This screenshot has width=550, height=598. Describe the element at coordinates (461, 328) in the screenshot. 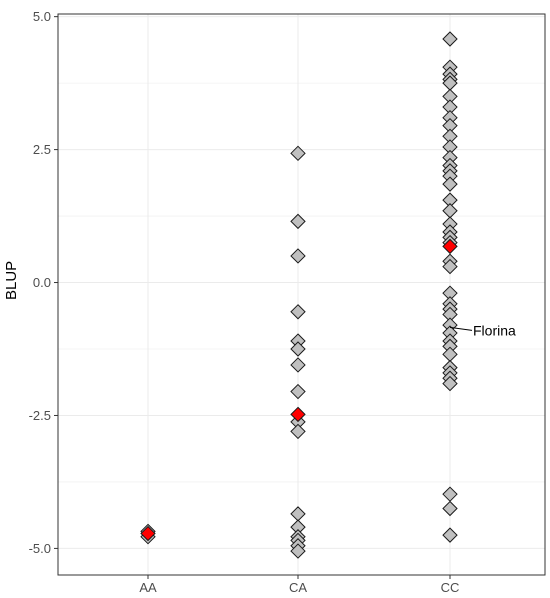

I see `annotation-leader-line` at that location.